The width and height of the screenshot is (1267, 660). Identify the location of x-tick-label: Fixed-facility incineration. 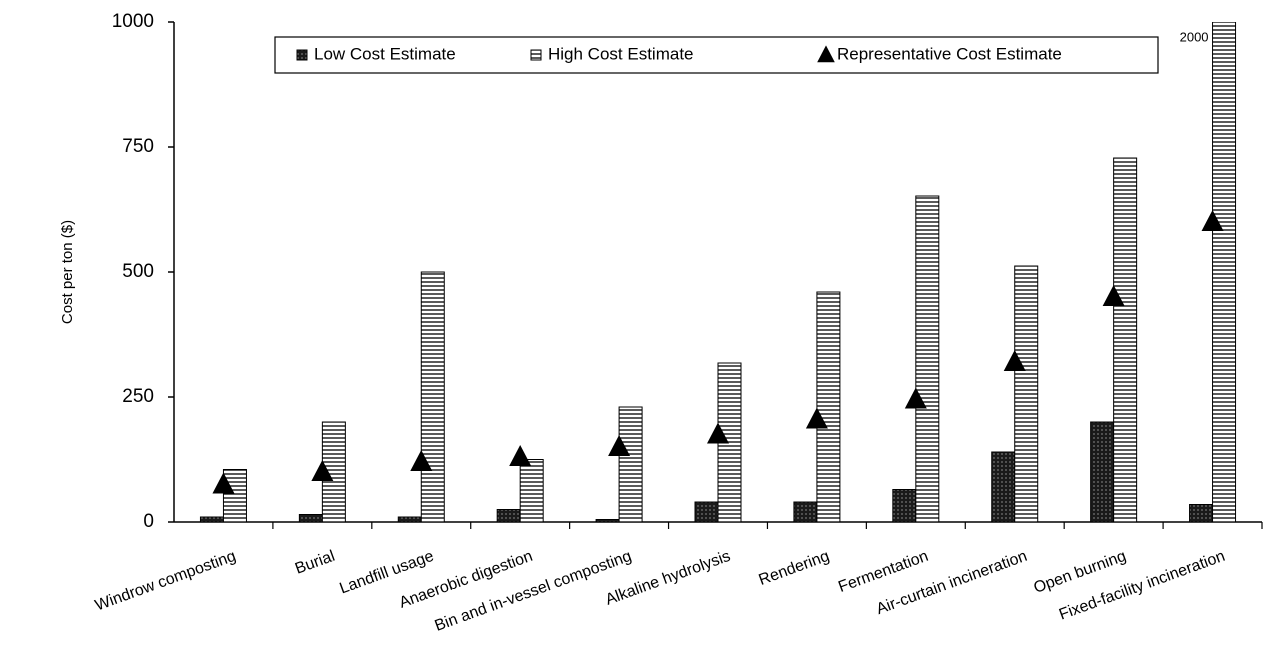
(1142, 586).